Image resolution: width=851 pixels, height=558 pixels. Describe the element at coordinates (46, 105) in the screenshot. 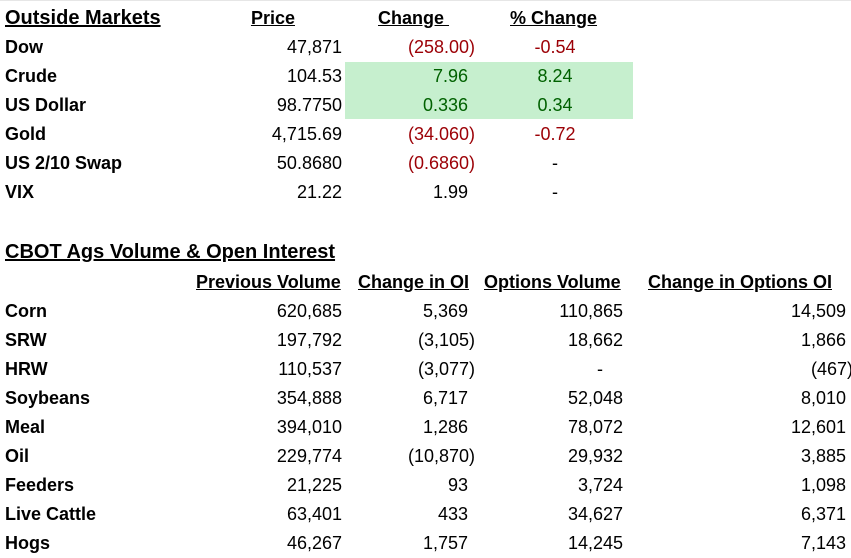

I see `market-name: US Dollar` at that location.